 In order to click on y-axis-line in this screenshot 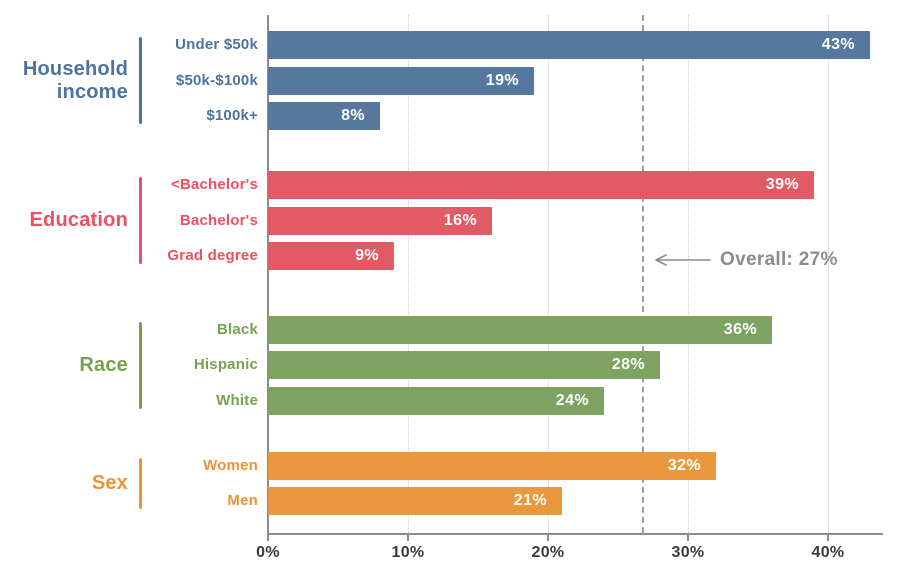, I will do `click(268, 274)`.